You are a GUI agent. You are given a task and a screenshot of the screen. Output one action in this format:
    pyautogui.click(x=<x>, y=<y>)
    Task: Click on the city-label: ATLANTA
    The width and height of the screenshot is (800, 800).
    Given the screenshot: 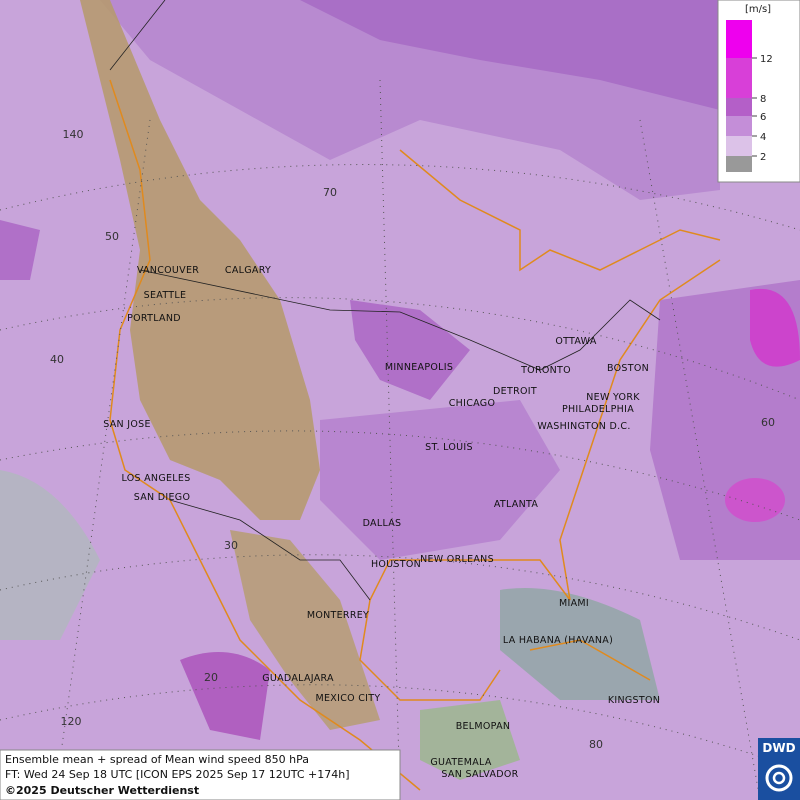 What is the action you would take?
    pyautogui.click(x=516, y=504)
    